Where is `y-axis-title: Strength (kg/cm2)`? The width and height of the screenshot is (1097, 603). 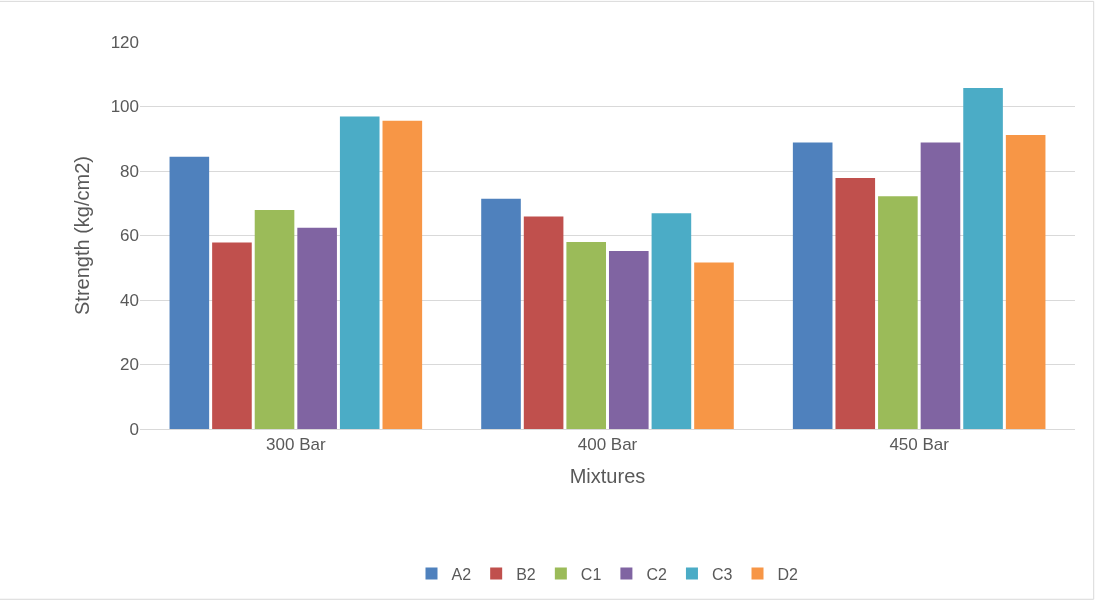 y-axis-title: Strength (kg/cm2) is located at coordinates (82, 235).